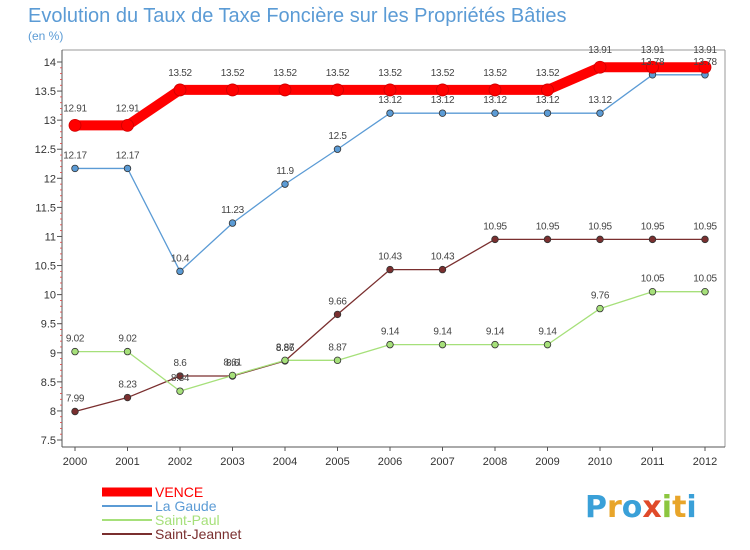 Image resolution: width=750 pixels, height=550 pixels. I want to click on legend-label: Saint-Jeannet, so click(198, 534).